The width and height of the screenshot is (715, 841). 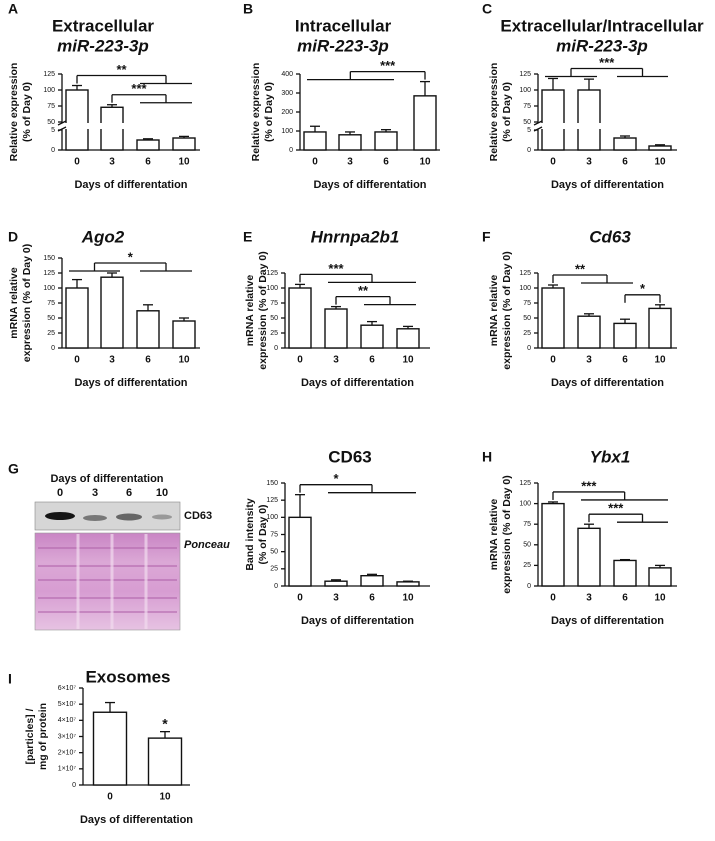 What do you see at coordinates (610, 456) in the screenshot?
I see `chart-title: Ybx1` at bounding box center [610, 456].